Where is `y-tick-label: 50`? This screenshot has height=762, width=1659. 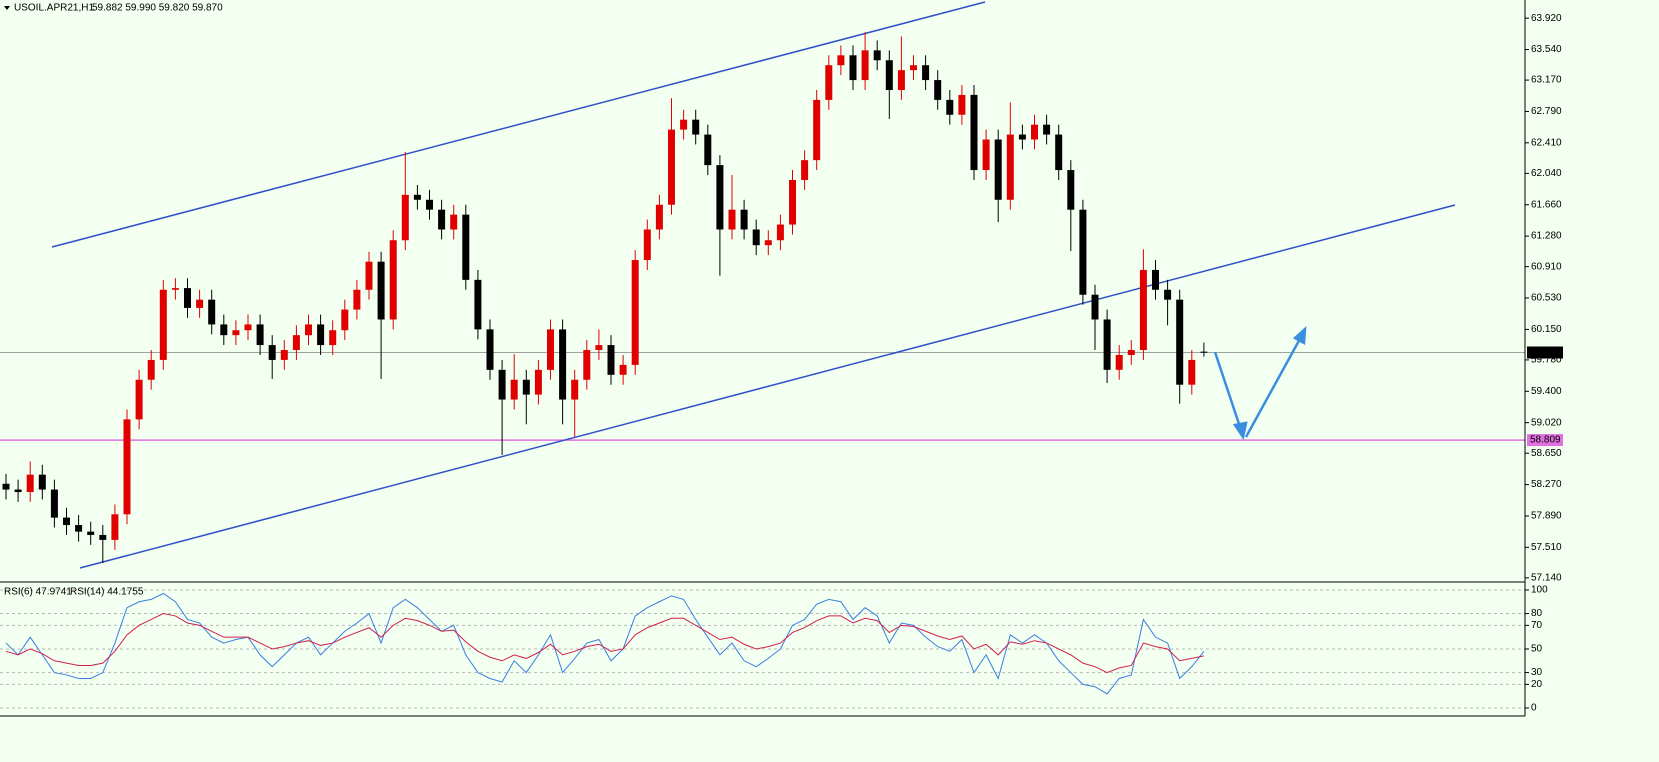
y-tick-label: 50 is located at coordinates (1537, 649).